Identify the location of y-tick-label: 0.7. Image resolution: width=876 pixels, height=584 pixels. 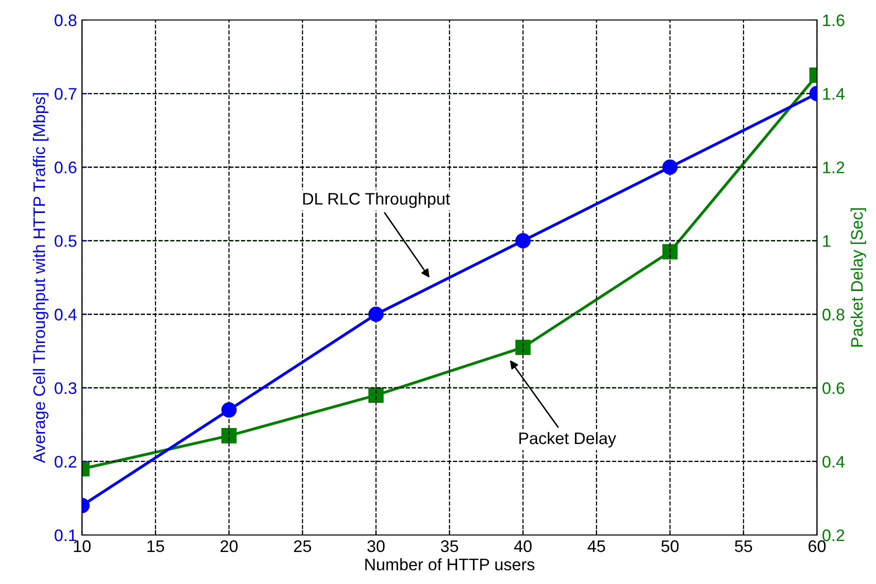
(65, 94).